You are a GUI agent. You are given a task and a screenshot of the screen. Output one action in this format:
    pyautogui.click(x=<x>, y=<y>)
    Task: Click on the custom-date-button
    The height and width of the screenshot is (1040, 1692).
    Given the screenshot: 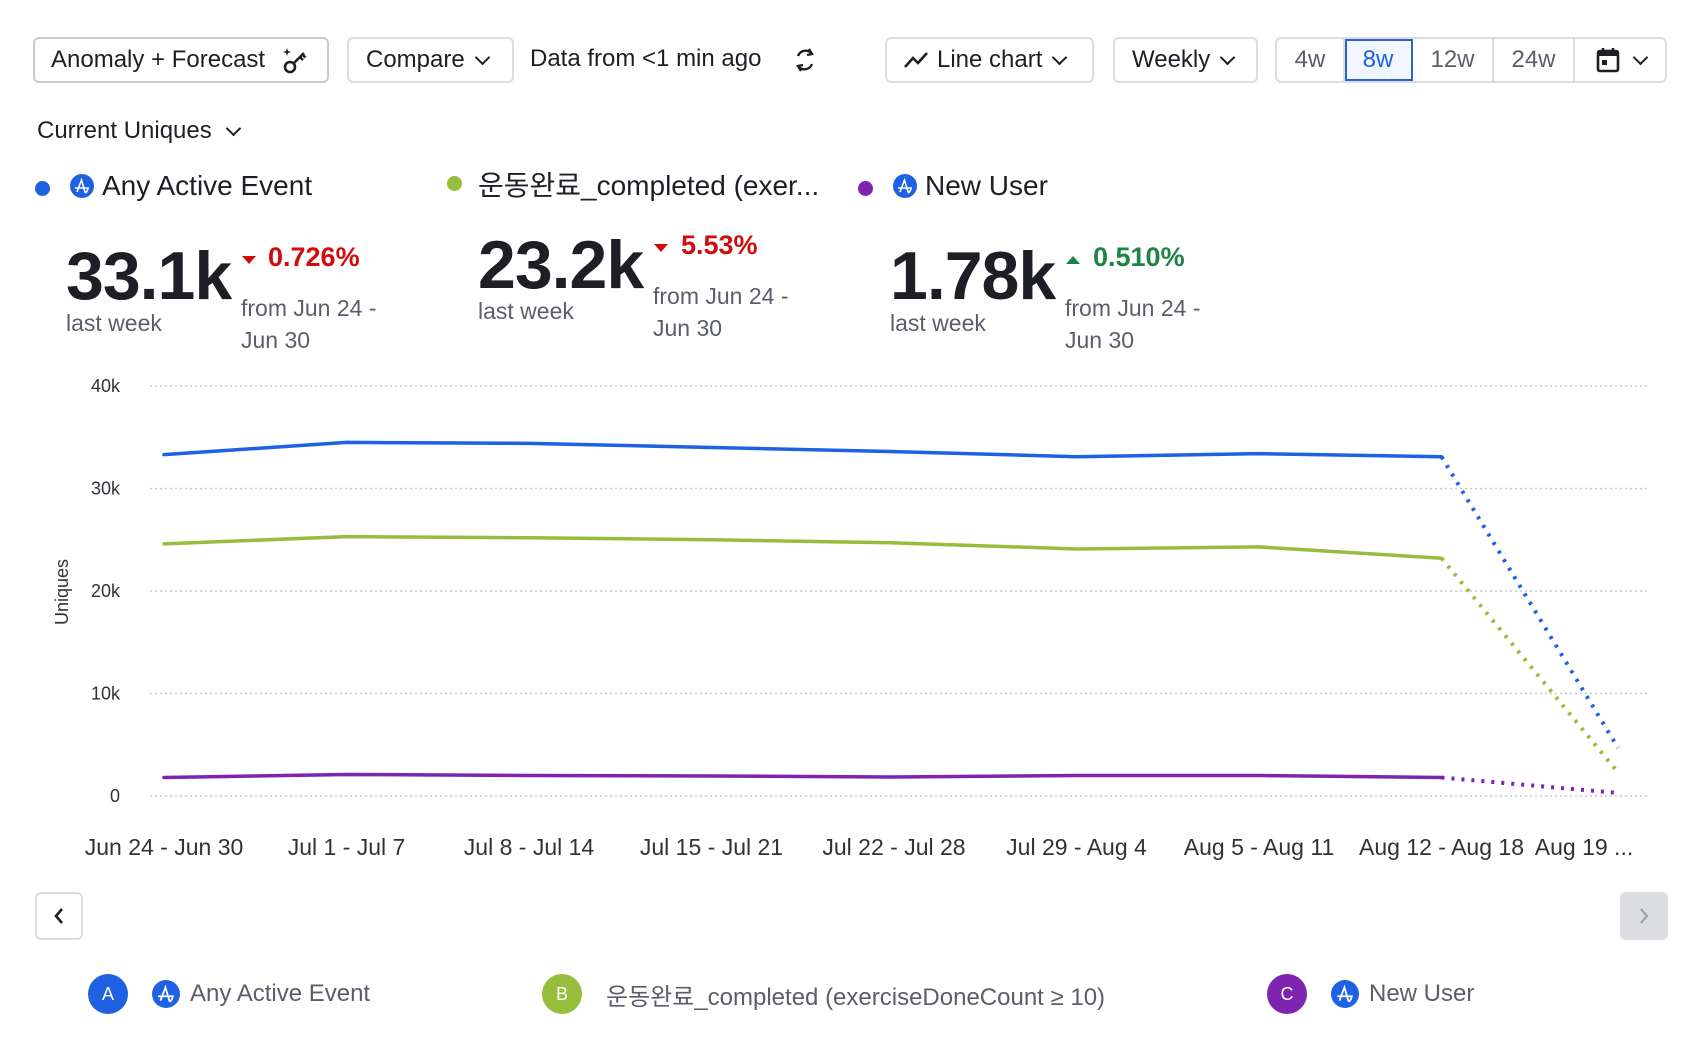 What is the action you would take?
    pyautogui.click(x=1620, y=60)
    